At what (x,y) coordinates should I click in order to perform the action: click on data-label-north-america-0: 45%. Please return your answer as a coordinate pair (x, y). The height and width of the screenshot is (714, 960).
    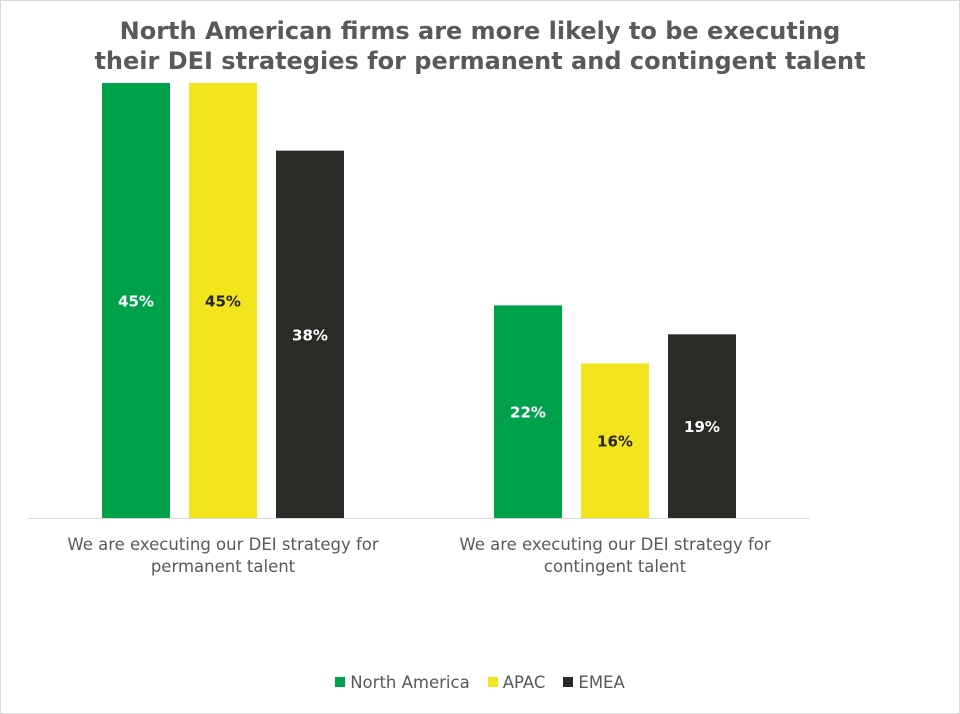
    Looking at the image, I should click on (136, 302).